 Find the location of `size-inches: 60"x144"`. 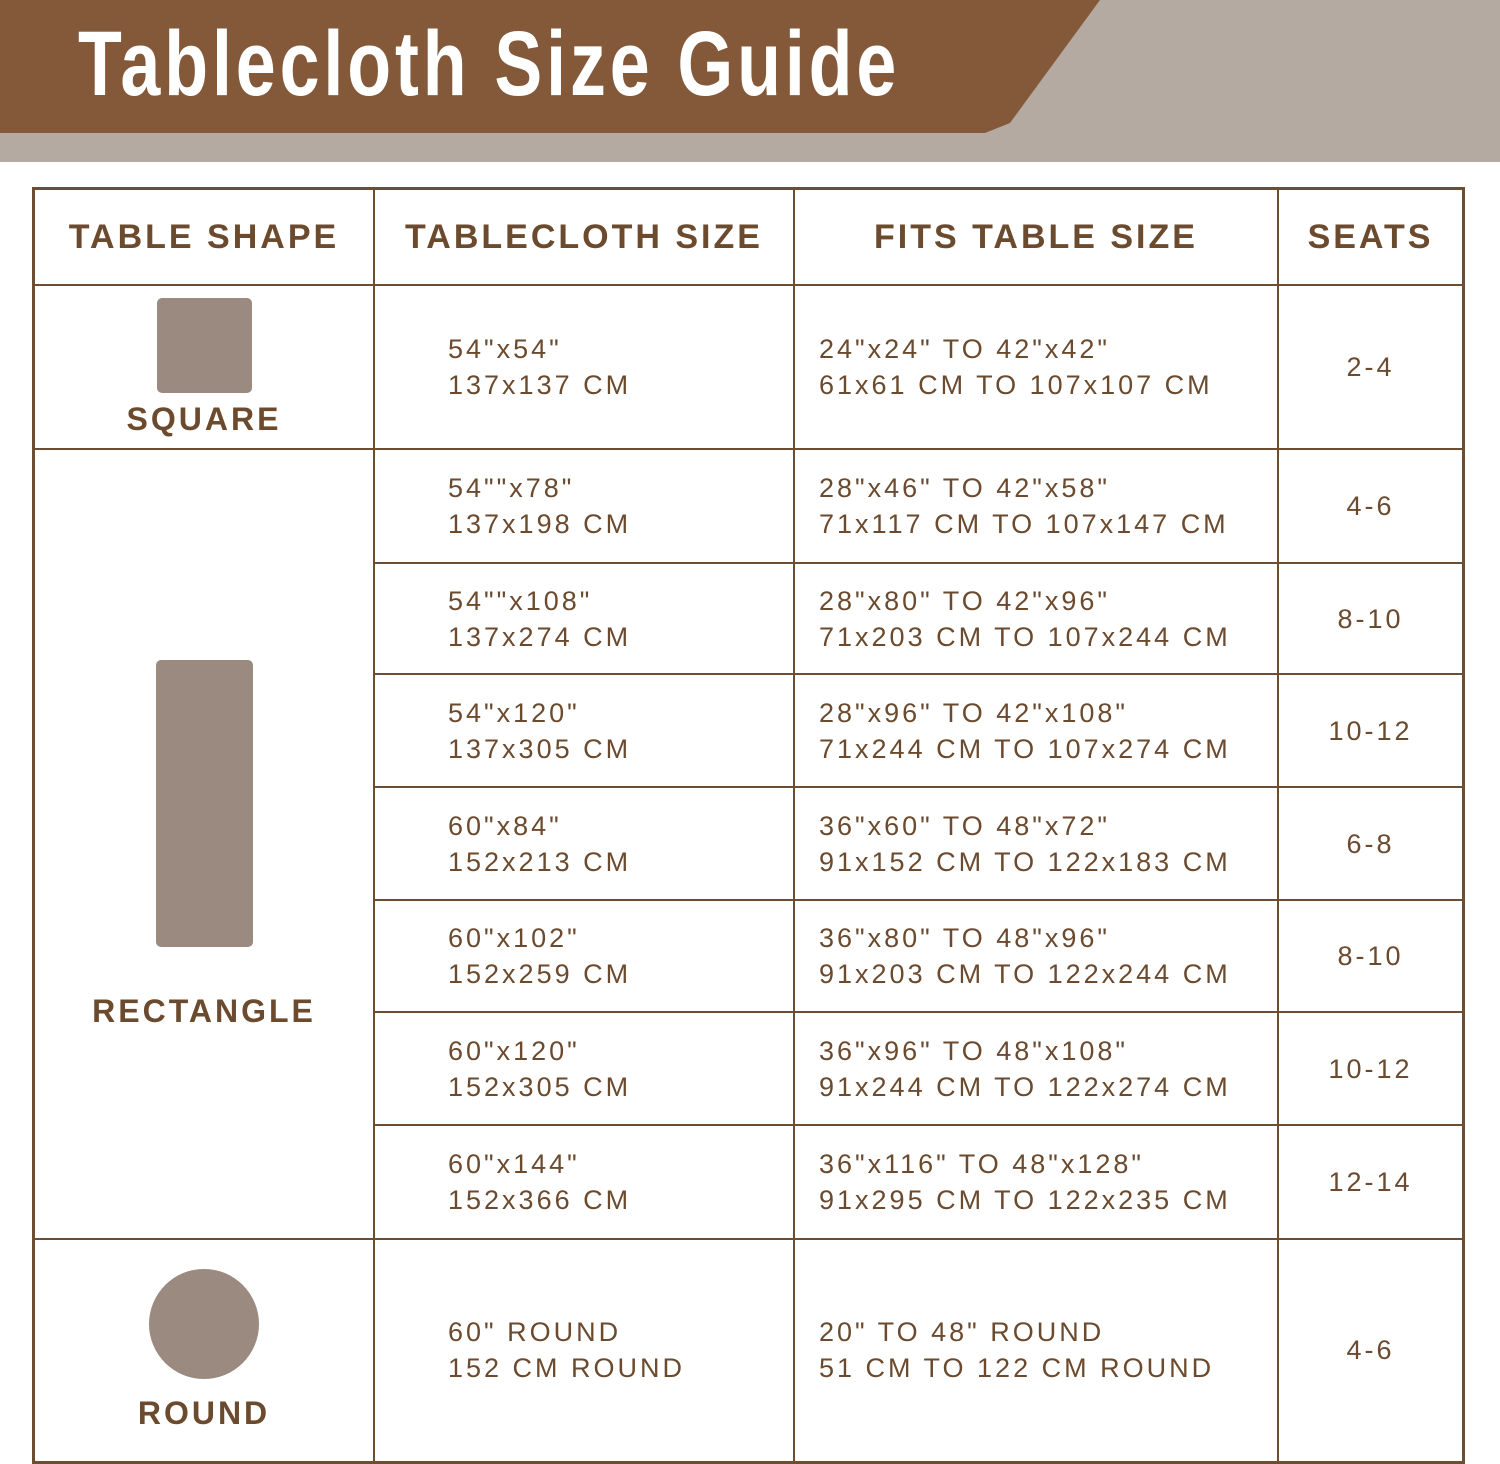

size-inches: 60"x144" is located at coordinates (514, 1164).